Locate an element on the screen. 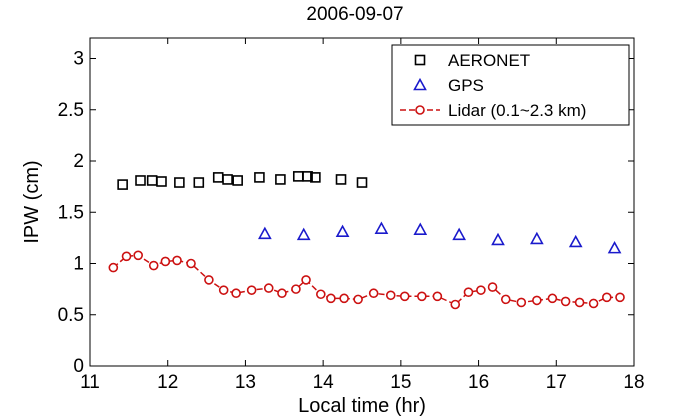 The image size is (700, 420). y-tick-label: 1.5 is located at coordinates (71, 212).